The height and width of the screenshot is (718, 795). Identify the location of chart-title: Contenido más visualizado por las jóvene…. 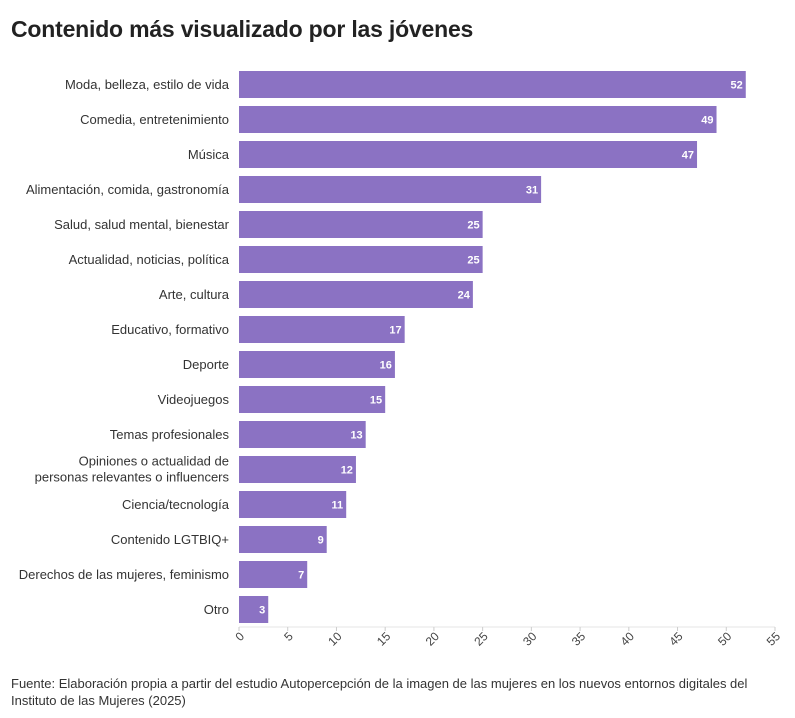
(242, 29).